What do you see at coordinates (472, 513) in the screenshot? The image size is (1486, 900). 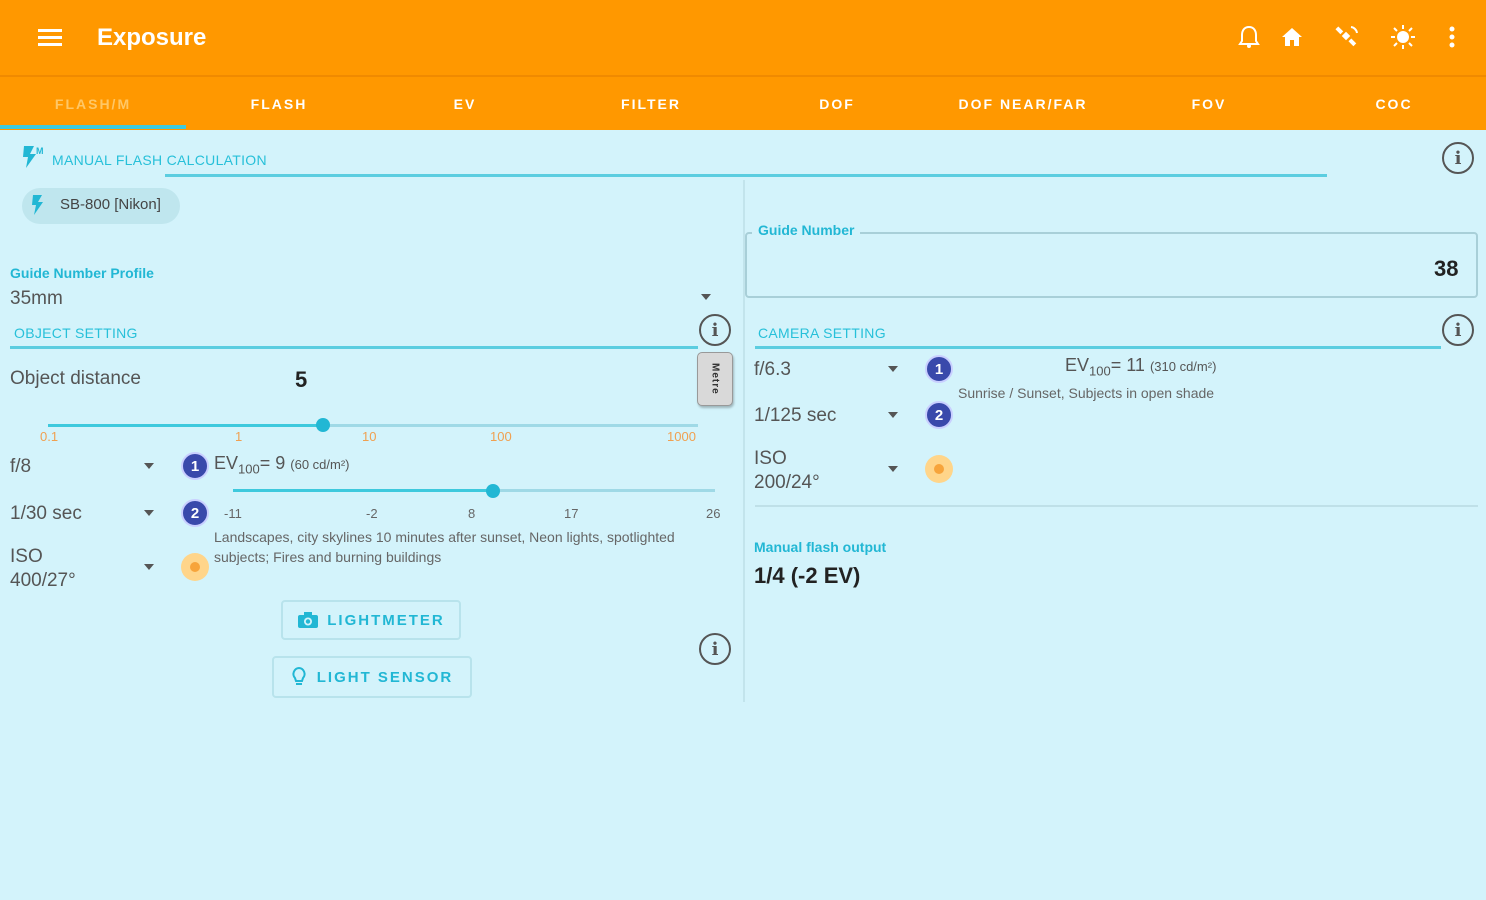 I see `ev-tick: 8` at bounding box center [472, 513].